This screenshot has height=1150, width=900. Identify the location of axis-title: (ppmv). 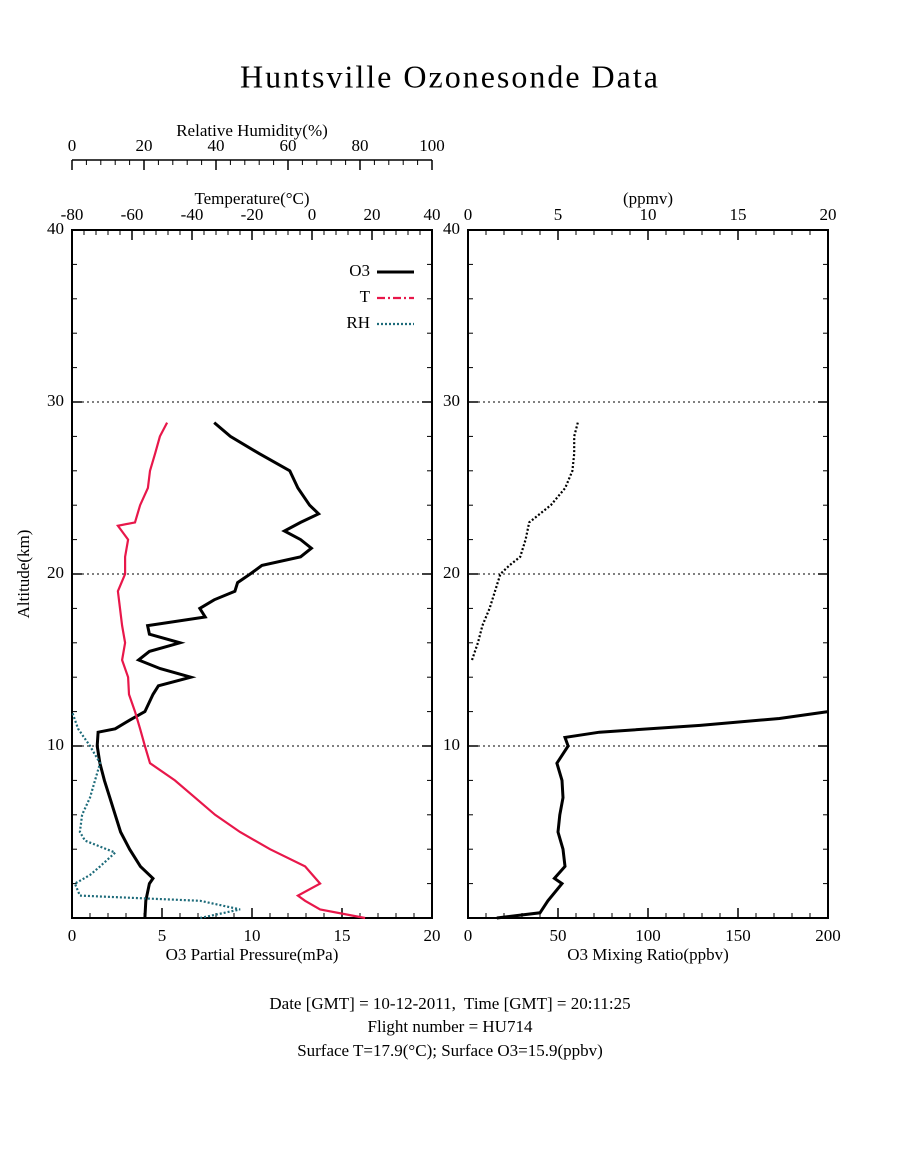
(648, 198).